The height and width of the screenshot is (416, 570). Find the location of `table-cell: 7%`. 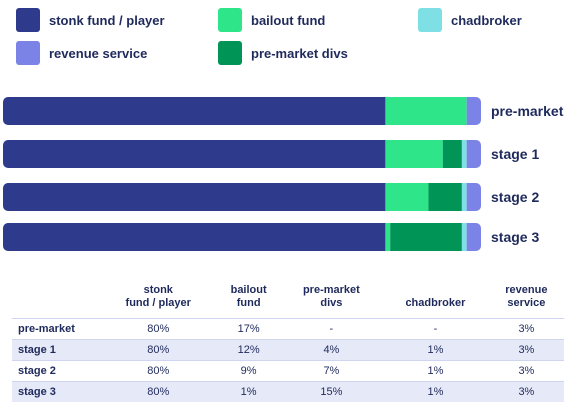

table-cell: 7% is located at coordinates (331, 371).